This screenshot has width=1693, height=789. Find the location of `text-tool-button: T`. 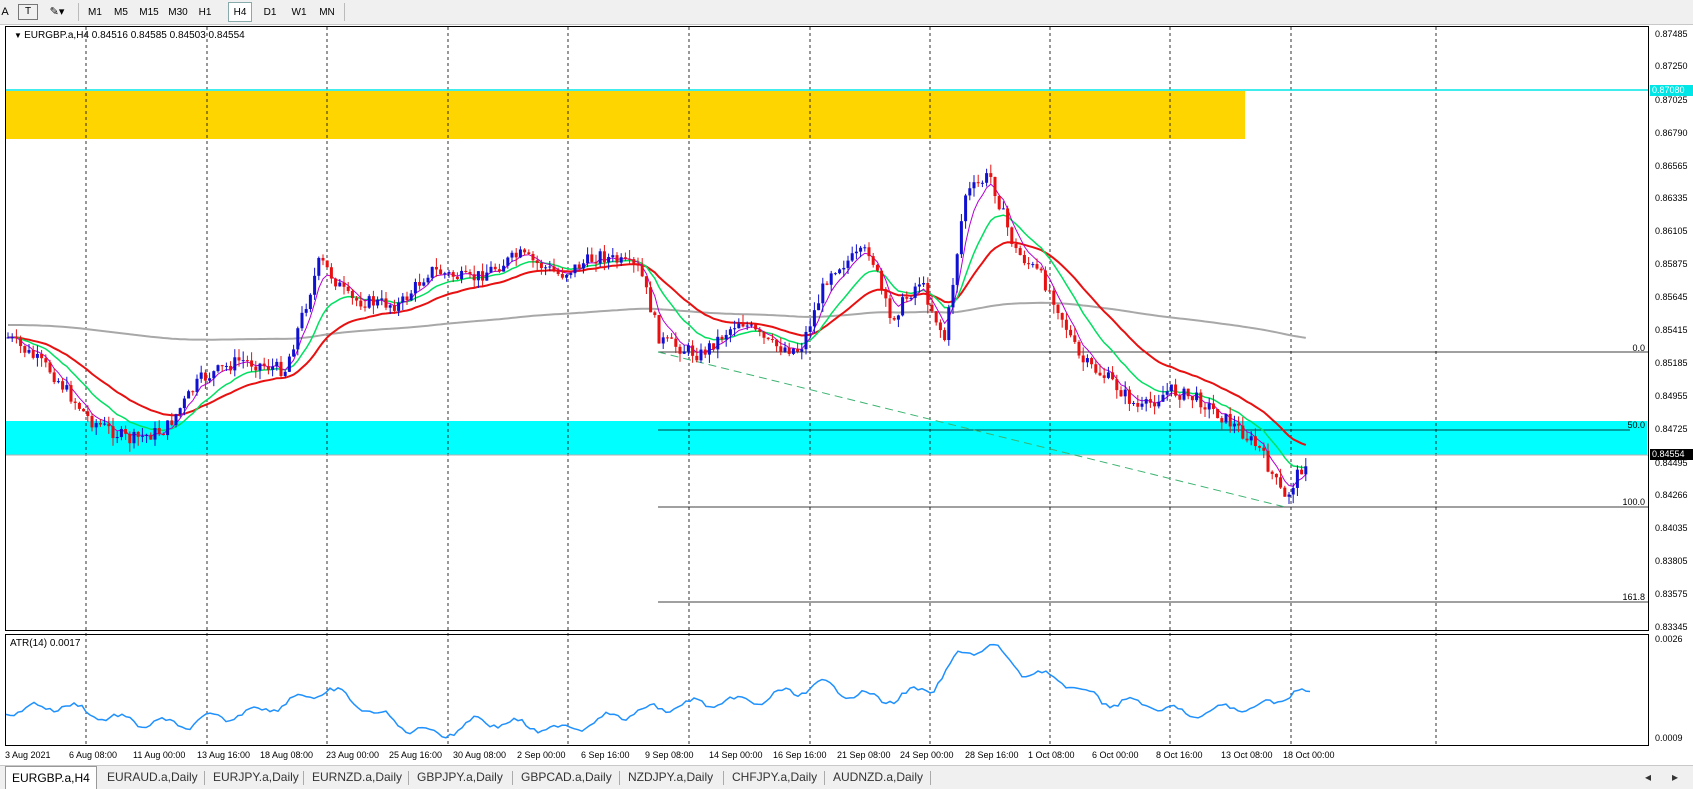

text-tool-button: T is located at coordinates (28, 12).